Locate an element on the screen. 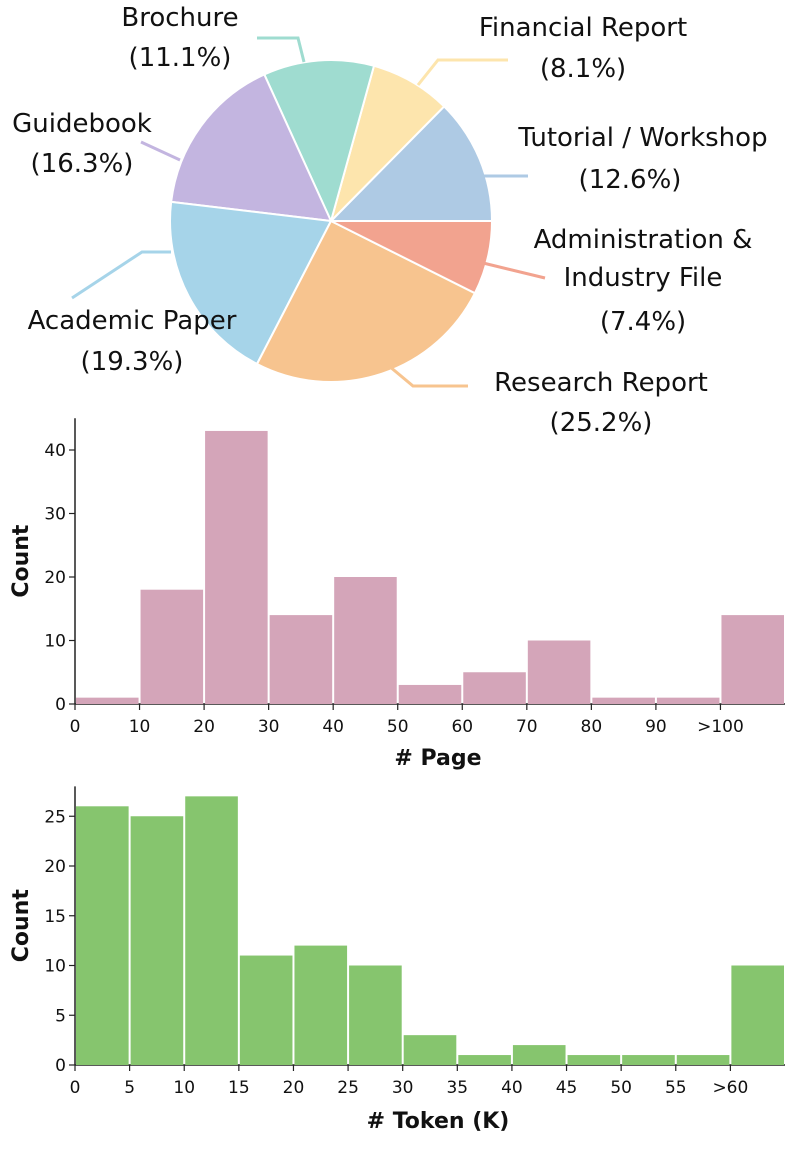  pie-label-percent: (11.1%) is located at coordinates (180, 58).